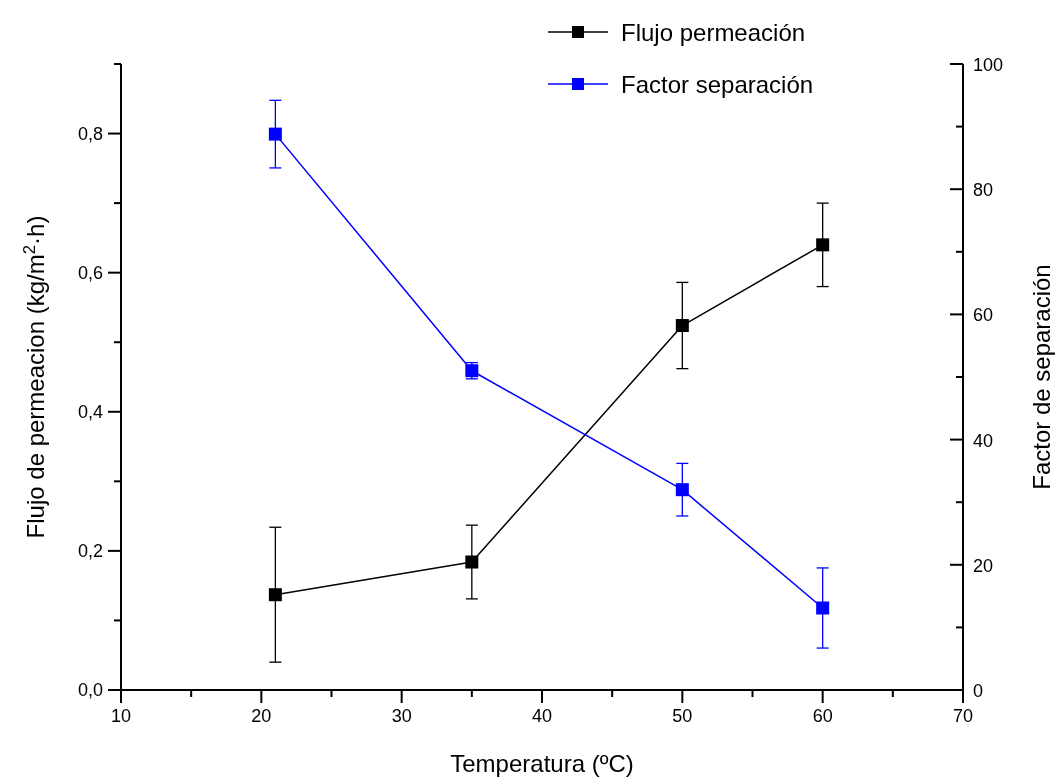  I want to click on y-tick-label: 0,8, so click(90, 133).